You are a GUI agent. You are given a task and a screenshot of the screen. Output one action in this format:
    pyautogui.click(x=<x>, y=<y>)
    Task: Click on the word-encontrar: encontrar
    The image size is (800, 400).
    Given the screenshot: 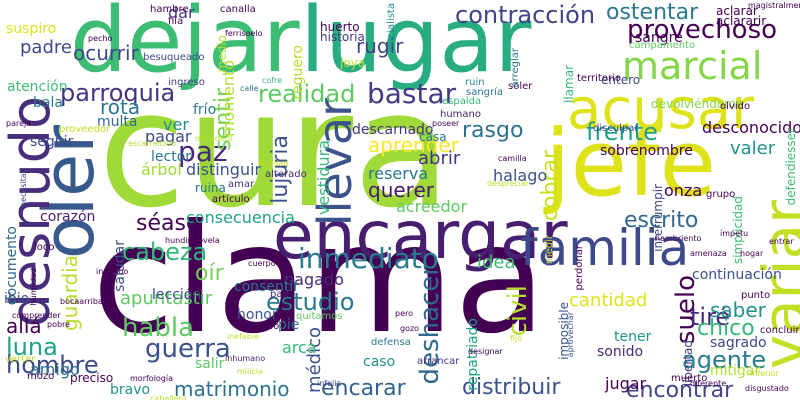 What is the action you would take?
    pyautogui.click(x=680, y=389)
    